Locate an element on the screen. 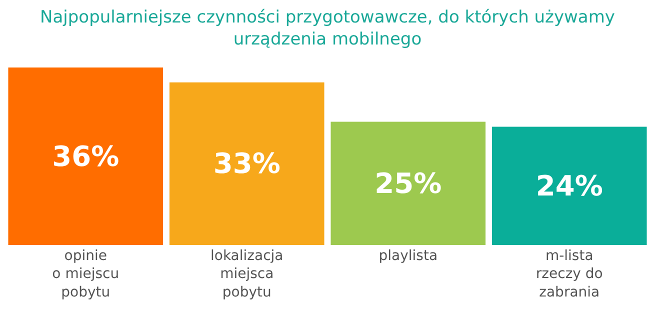 This screenshot has height=323, width=655. data-label: 25% is located at coordinates (408, 183).